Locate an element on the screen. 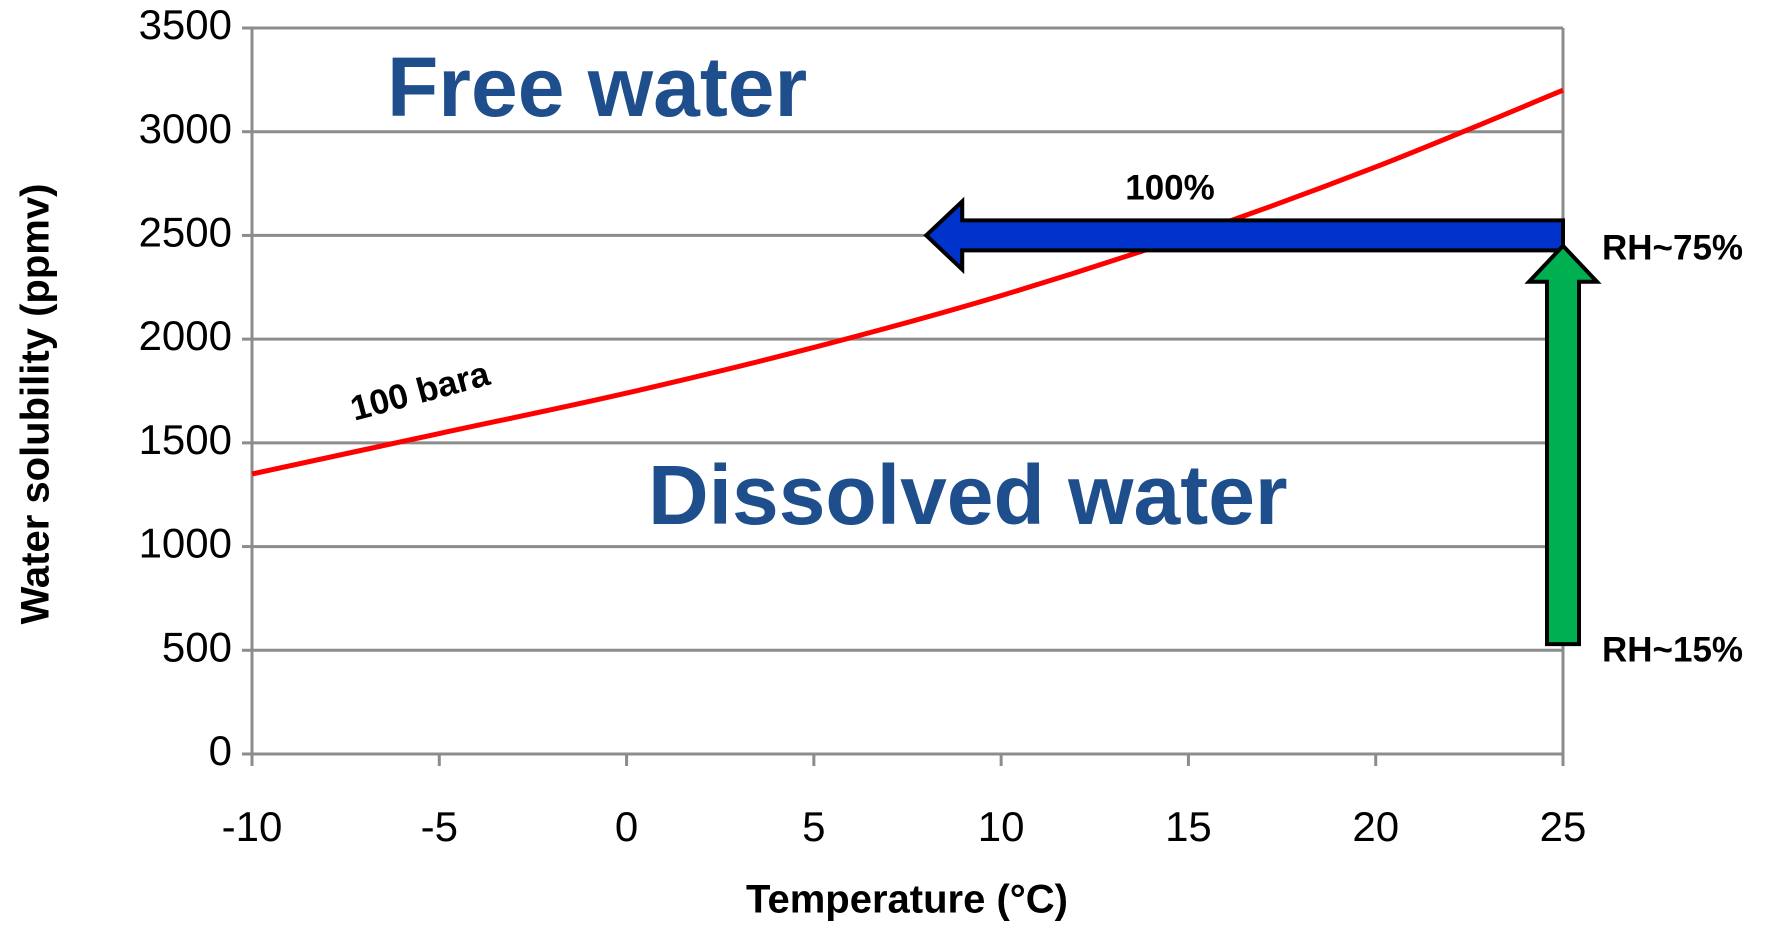  x-axis-title: Temperature (°C) is located at coordinates (907, 900).